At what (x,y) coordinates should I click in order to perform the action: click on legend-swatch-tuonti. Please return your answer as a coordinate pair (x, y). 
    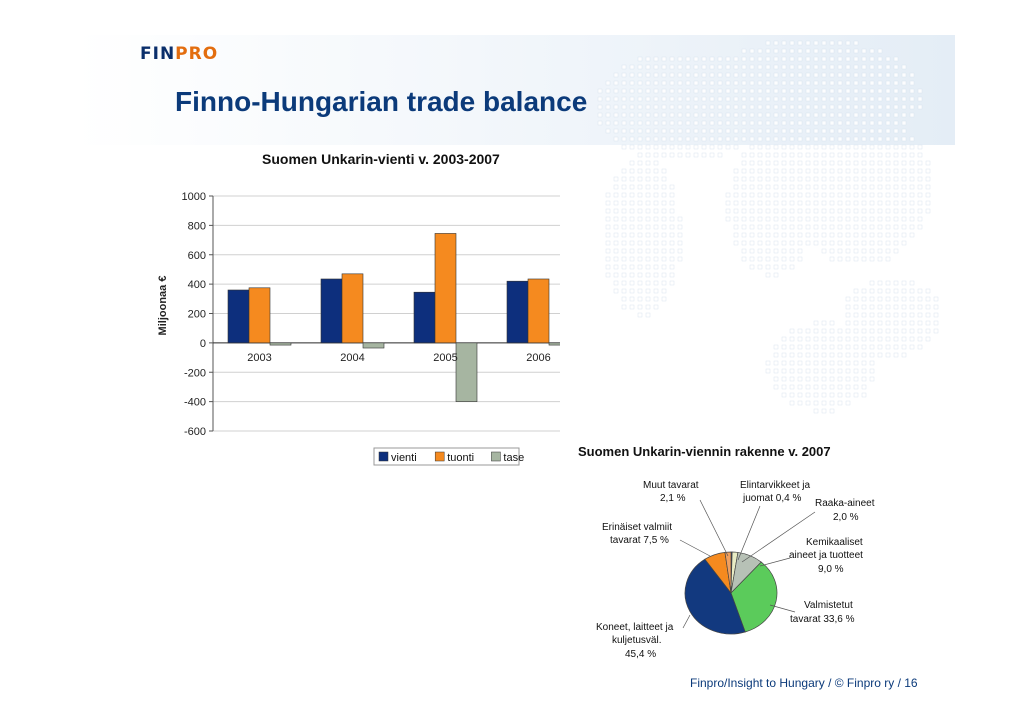
    Looking at the image, I should click on (439, 456).